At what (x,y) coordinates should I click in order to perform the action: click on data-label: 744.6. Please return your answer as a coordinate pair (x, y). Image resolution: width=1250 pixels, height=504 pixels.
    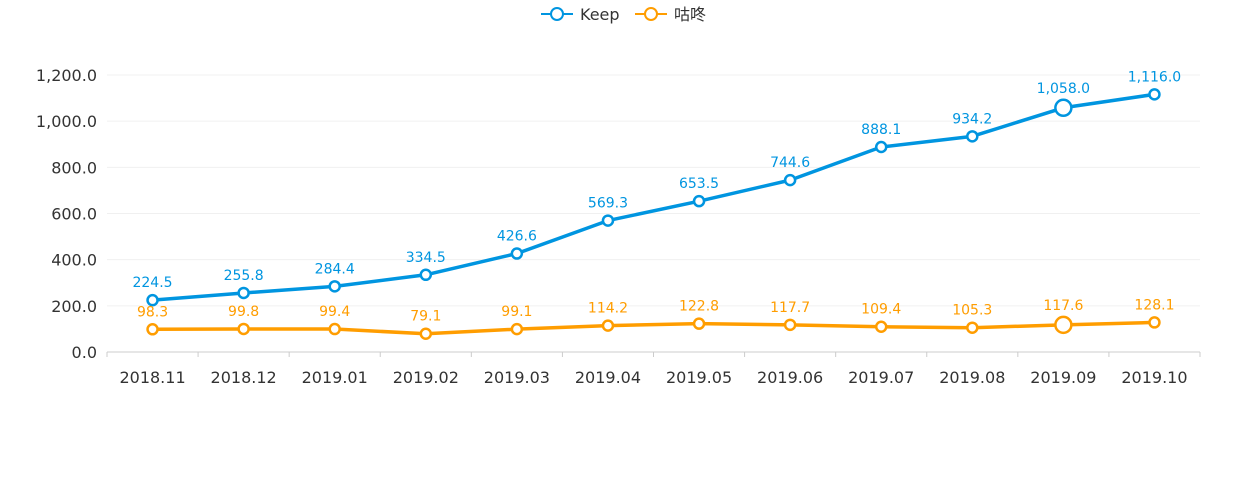
    Looking at the image, I should click on (790, 163).